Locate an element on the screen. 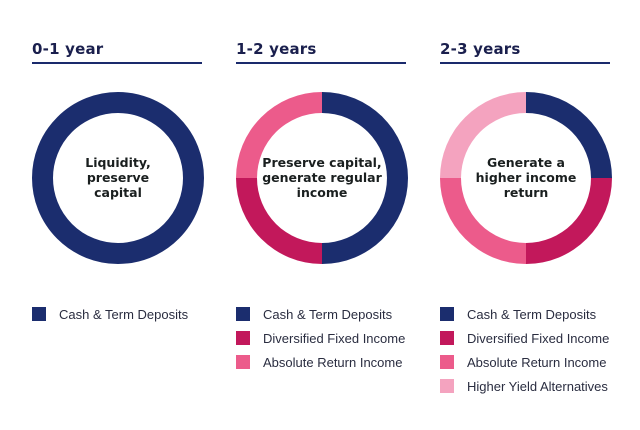 The image size is (640, 430). donut-chart: Generate a higher income return is located at coordinates (526, 180).